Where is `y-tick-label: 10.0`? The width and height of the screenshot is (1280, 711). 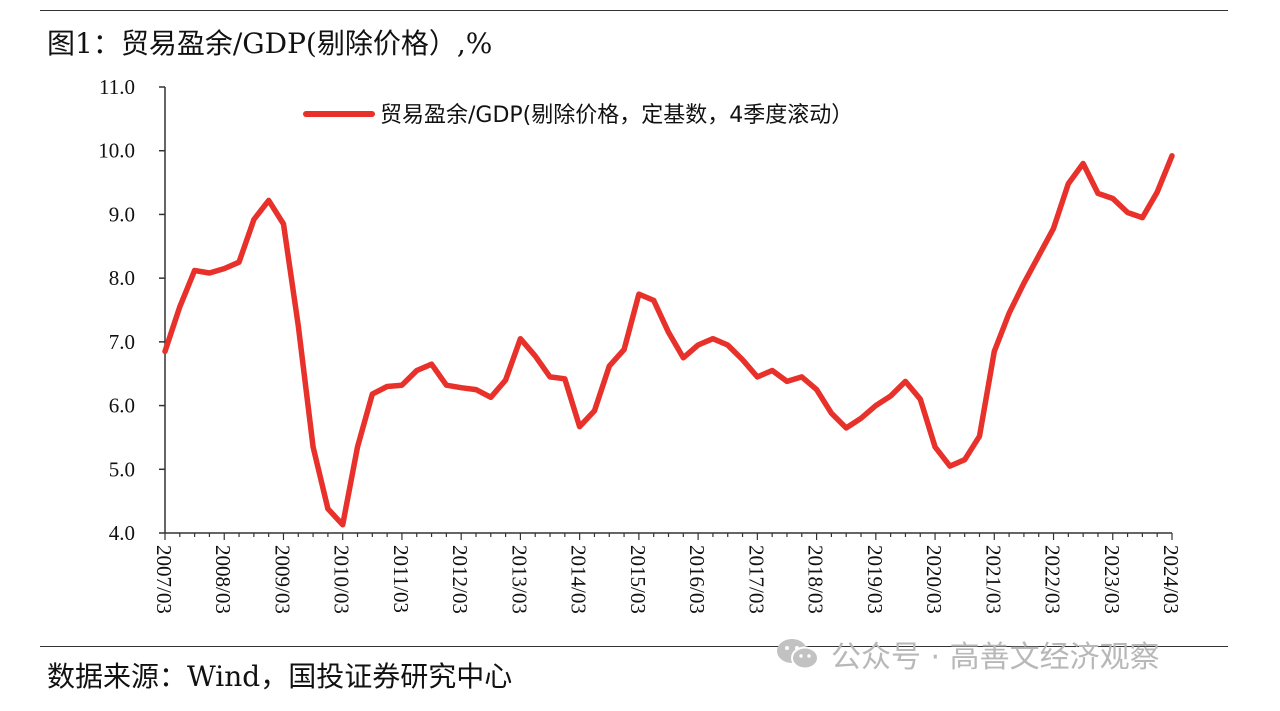
y-tick-label: 10.0 is located at coordinates (116, 151).